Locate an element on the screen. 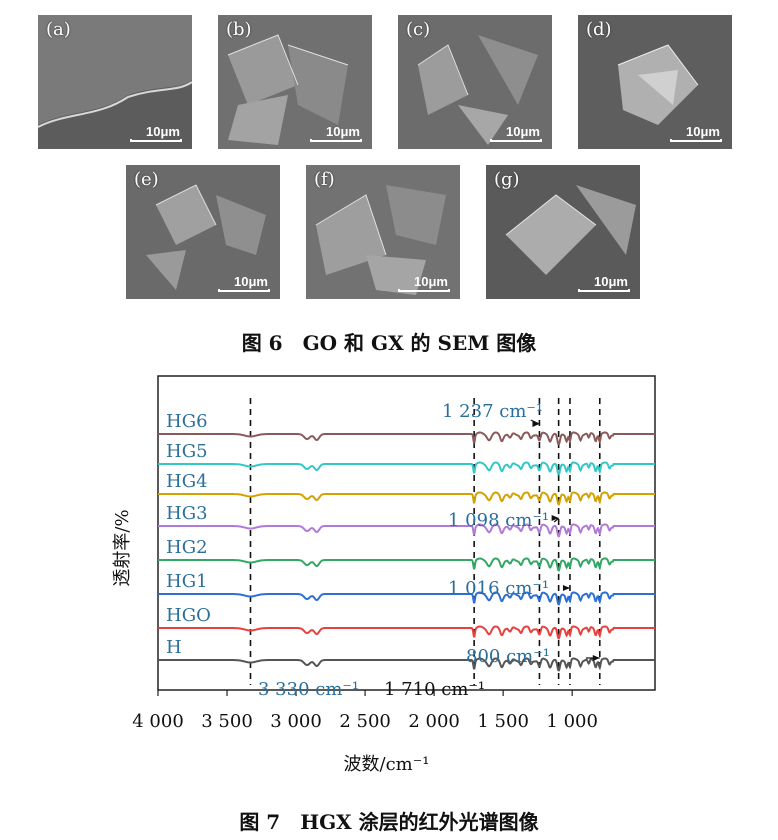  sem-panel-f: (f) 10μm is located at coordinates (383, 232).